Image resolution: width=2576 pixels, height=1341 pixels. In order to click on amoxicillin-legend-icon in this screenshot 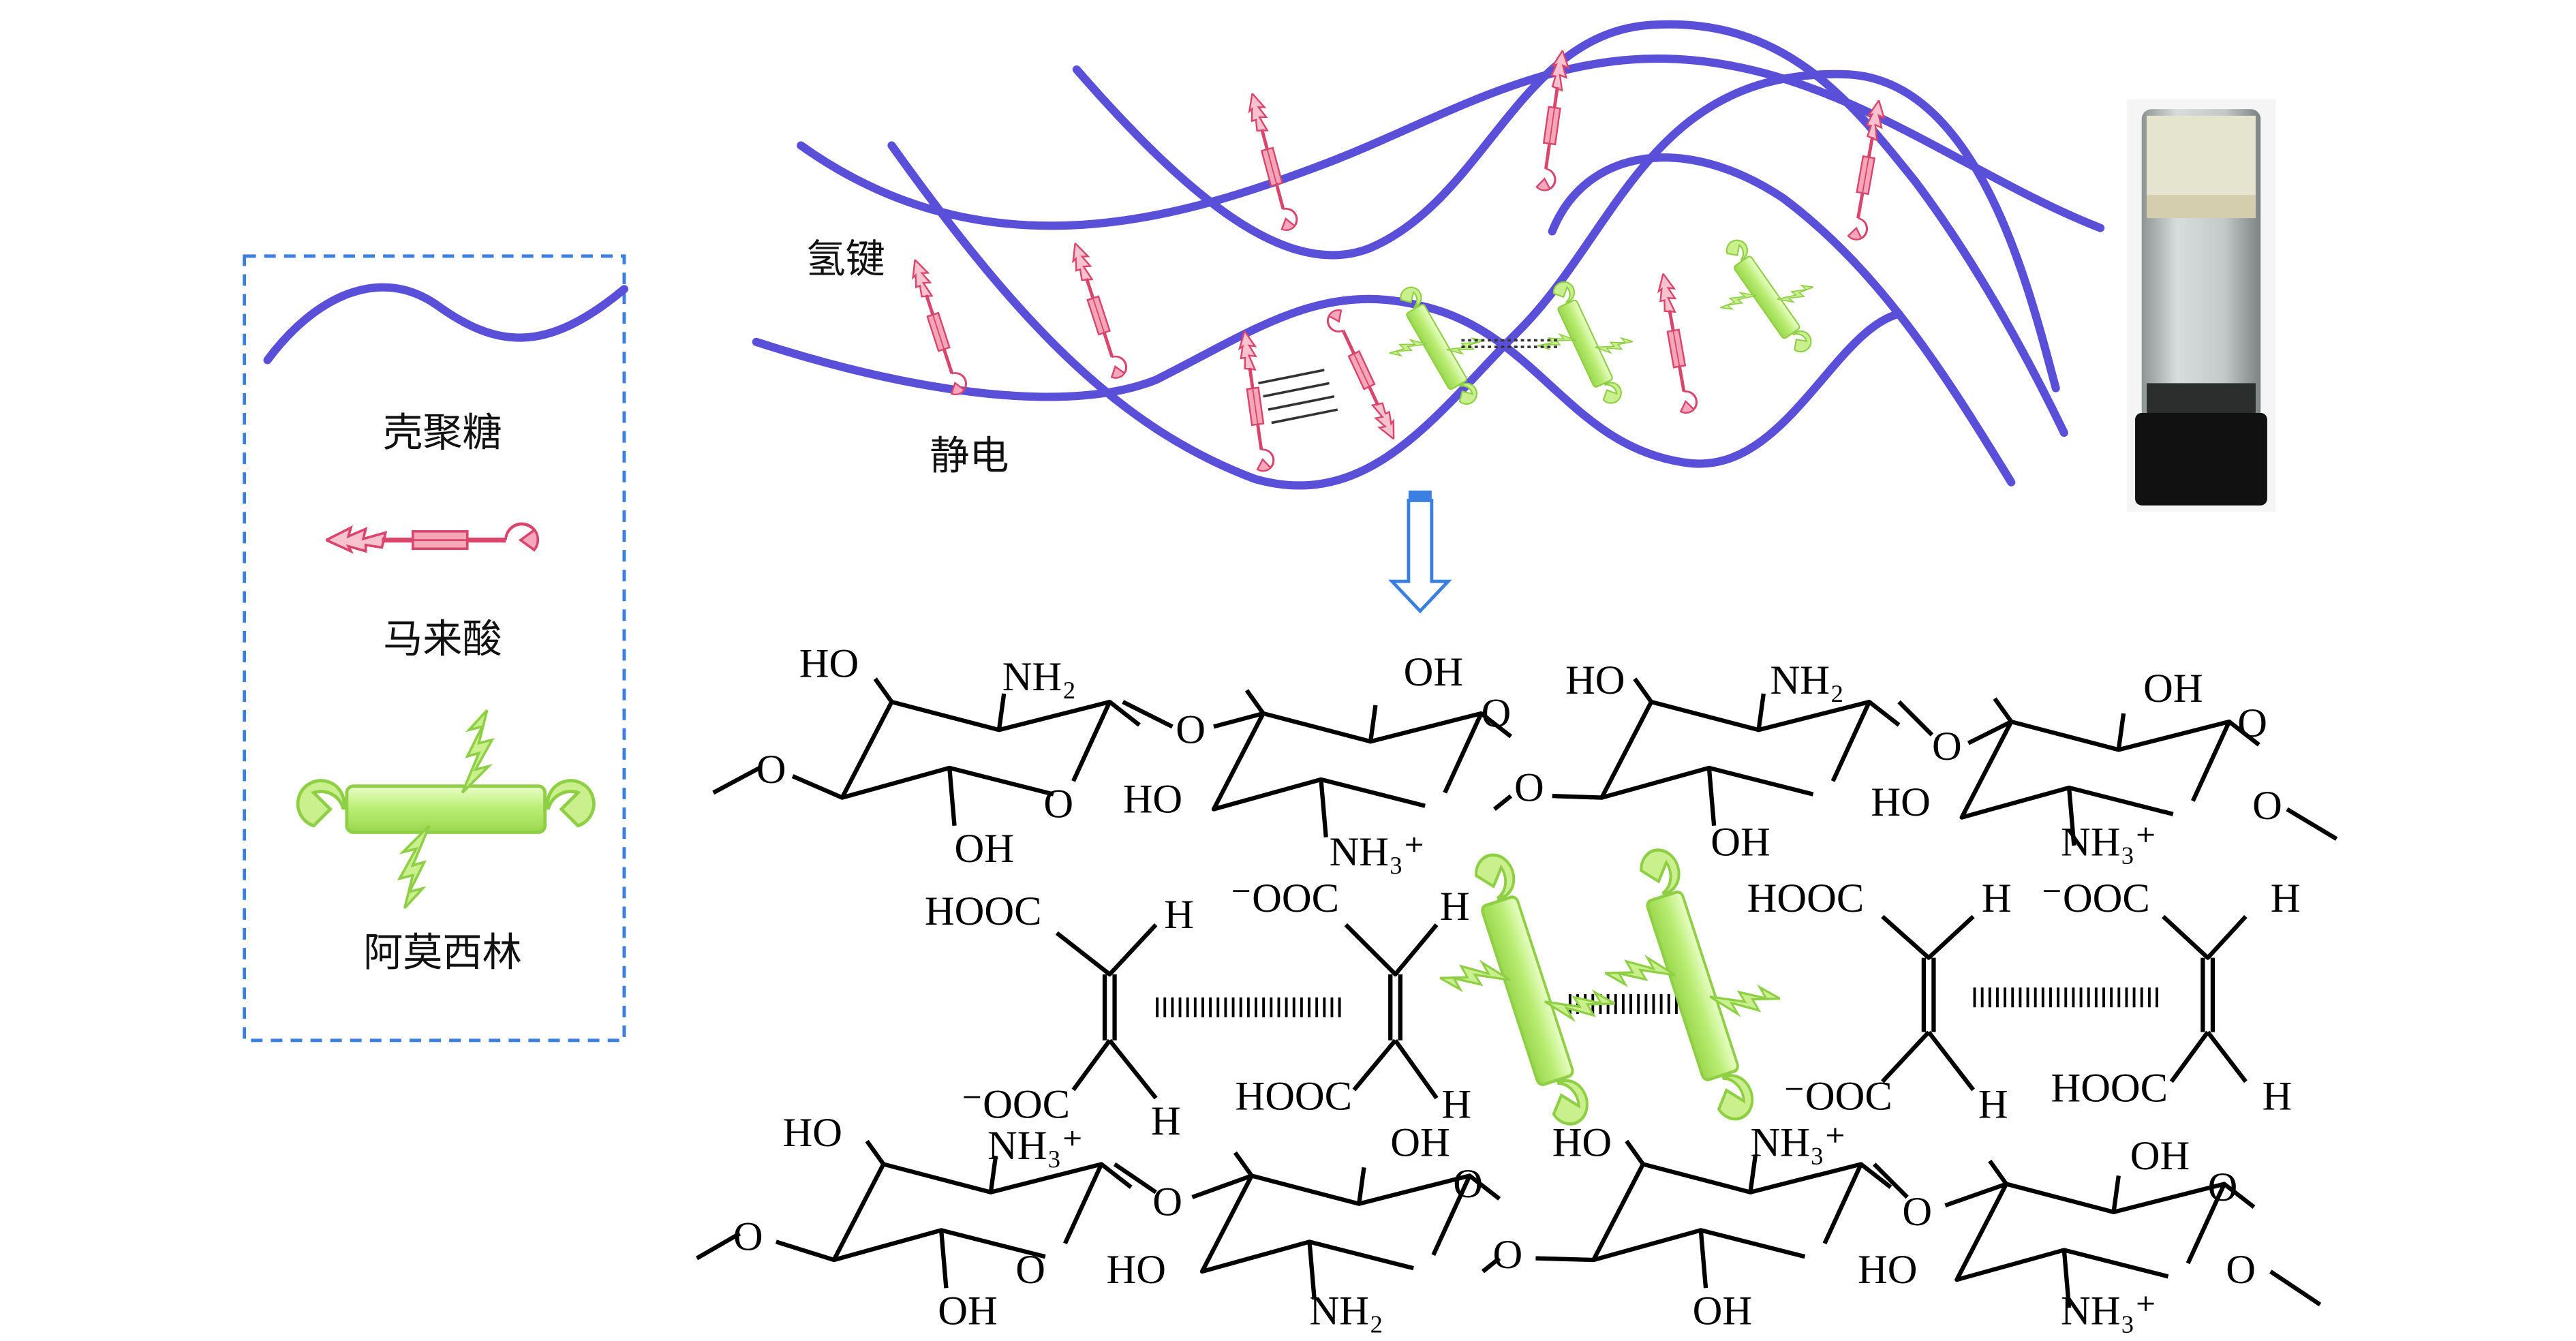, I will do `click(446, 809)`.